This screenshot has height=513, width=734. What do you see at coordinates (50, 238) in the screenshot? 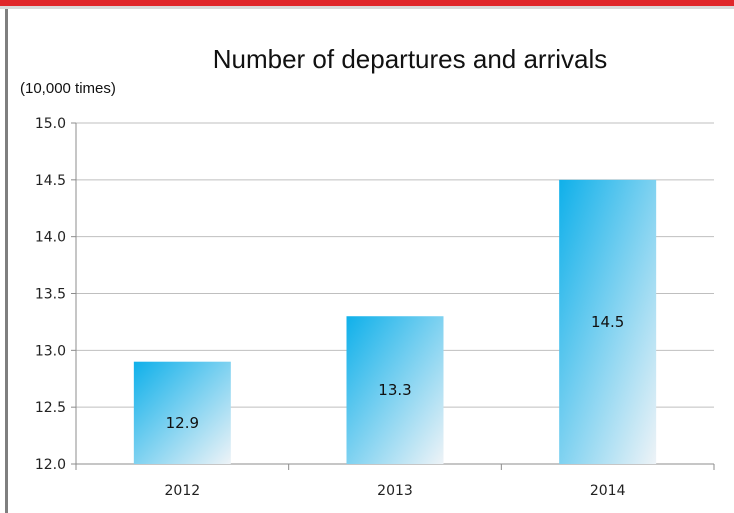
I see `y-tick-label: 14.0` at bounding box center [50, 238].